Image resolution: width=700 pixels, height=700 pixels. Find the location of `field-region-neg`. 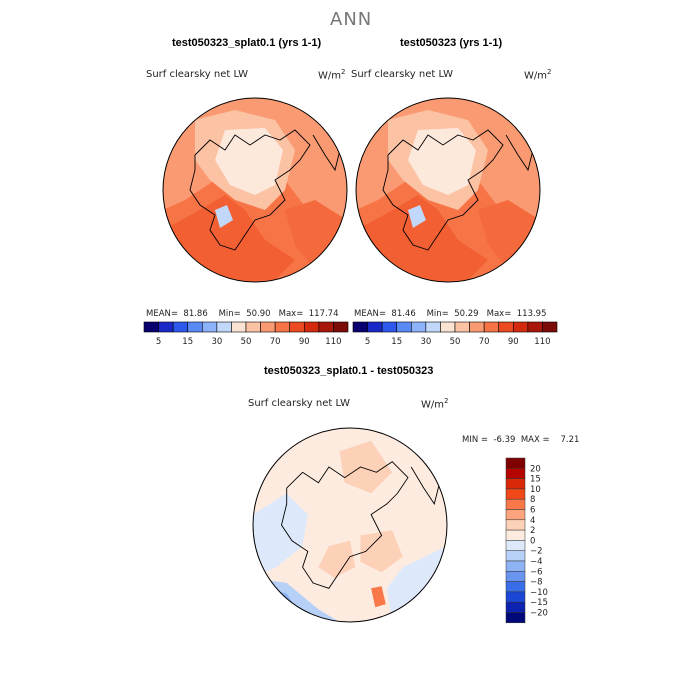

field-region-neg is located at coordinates (280, 535).